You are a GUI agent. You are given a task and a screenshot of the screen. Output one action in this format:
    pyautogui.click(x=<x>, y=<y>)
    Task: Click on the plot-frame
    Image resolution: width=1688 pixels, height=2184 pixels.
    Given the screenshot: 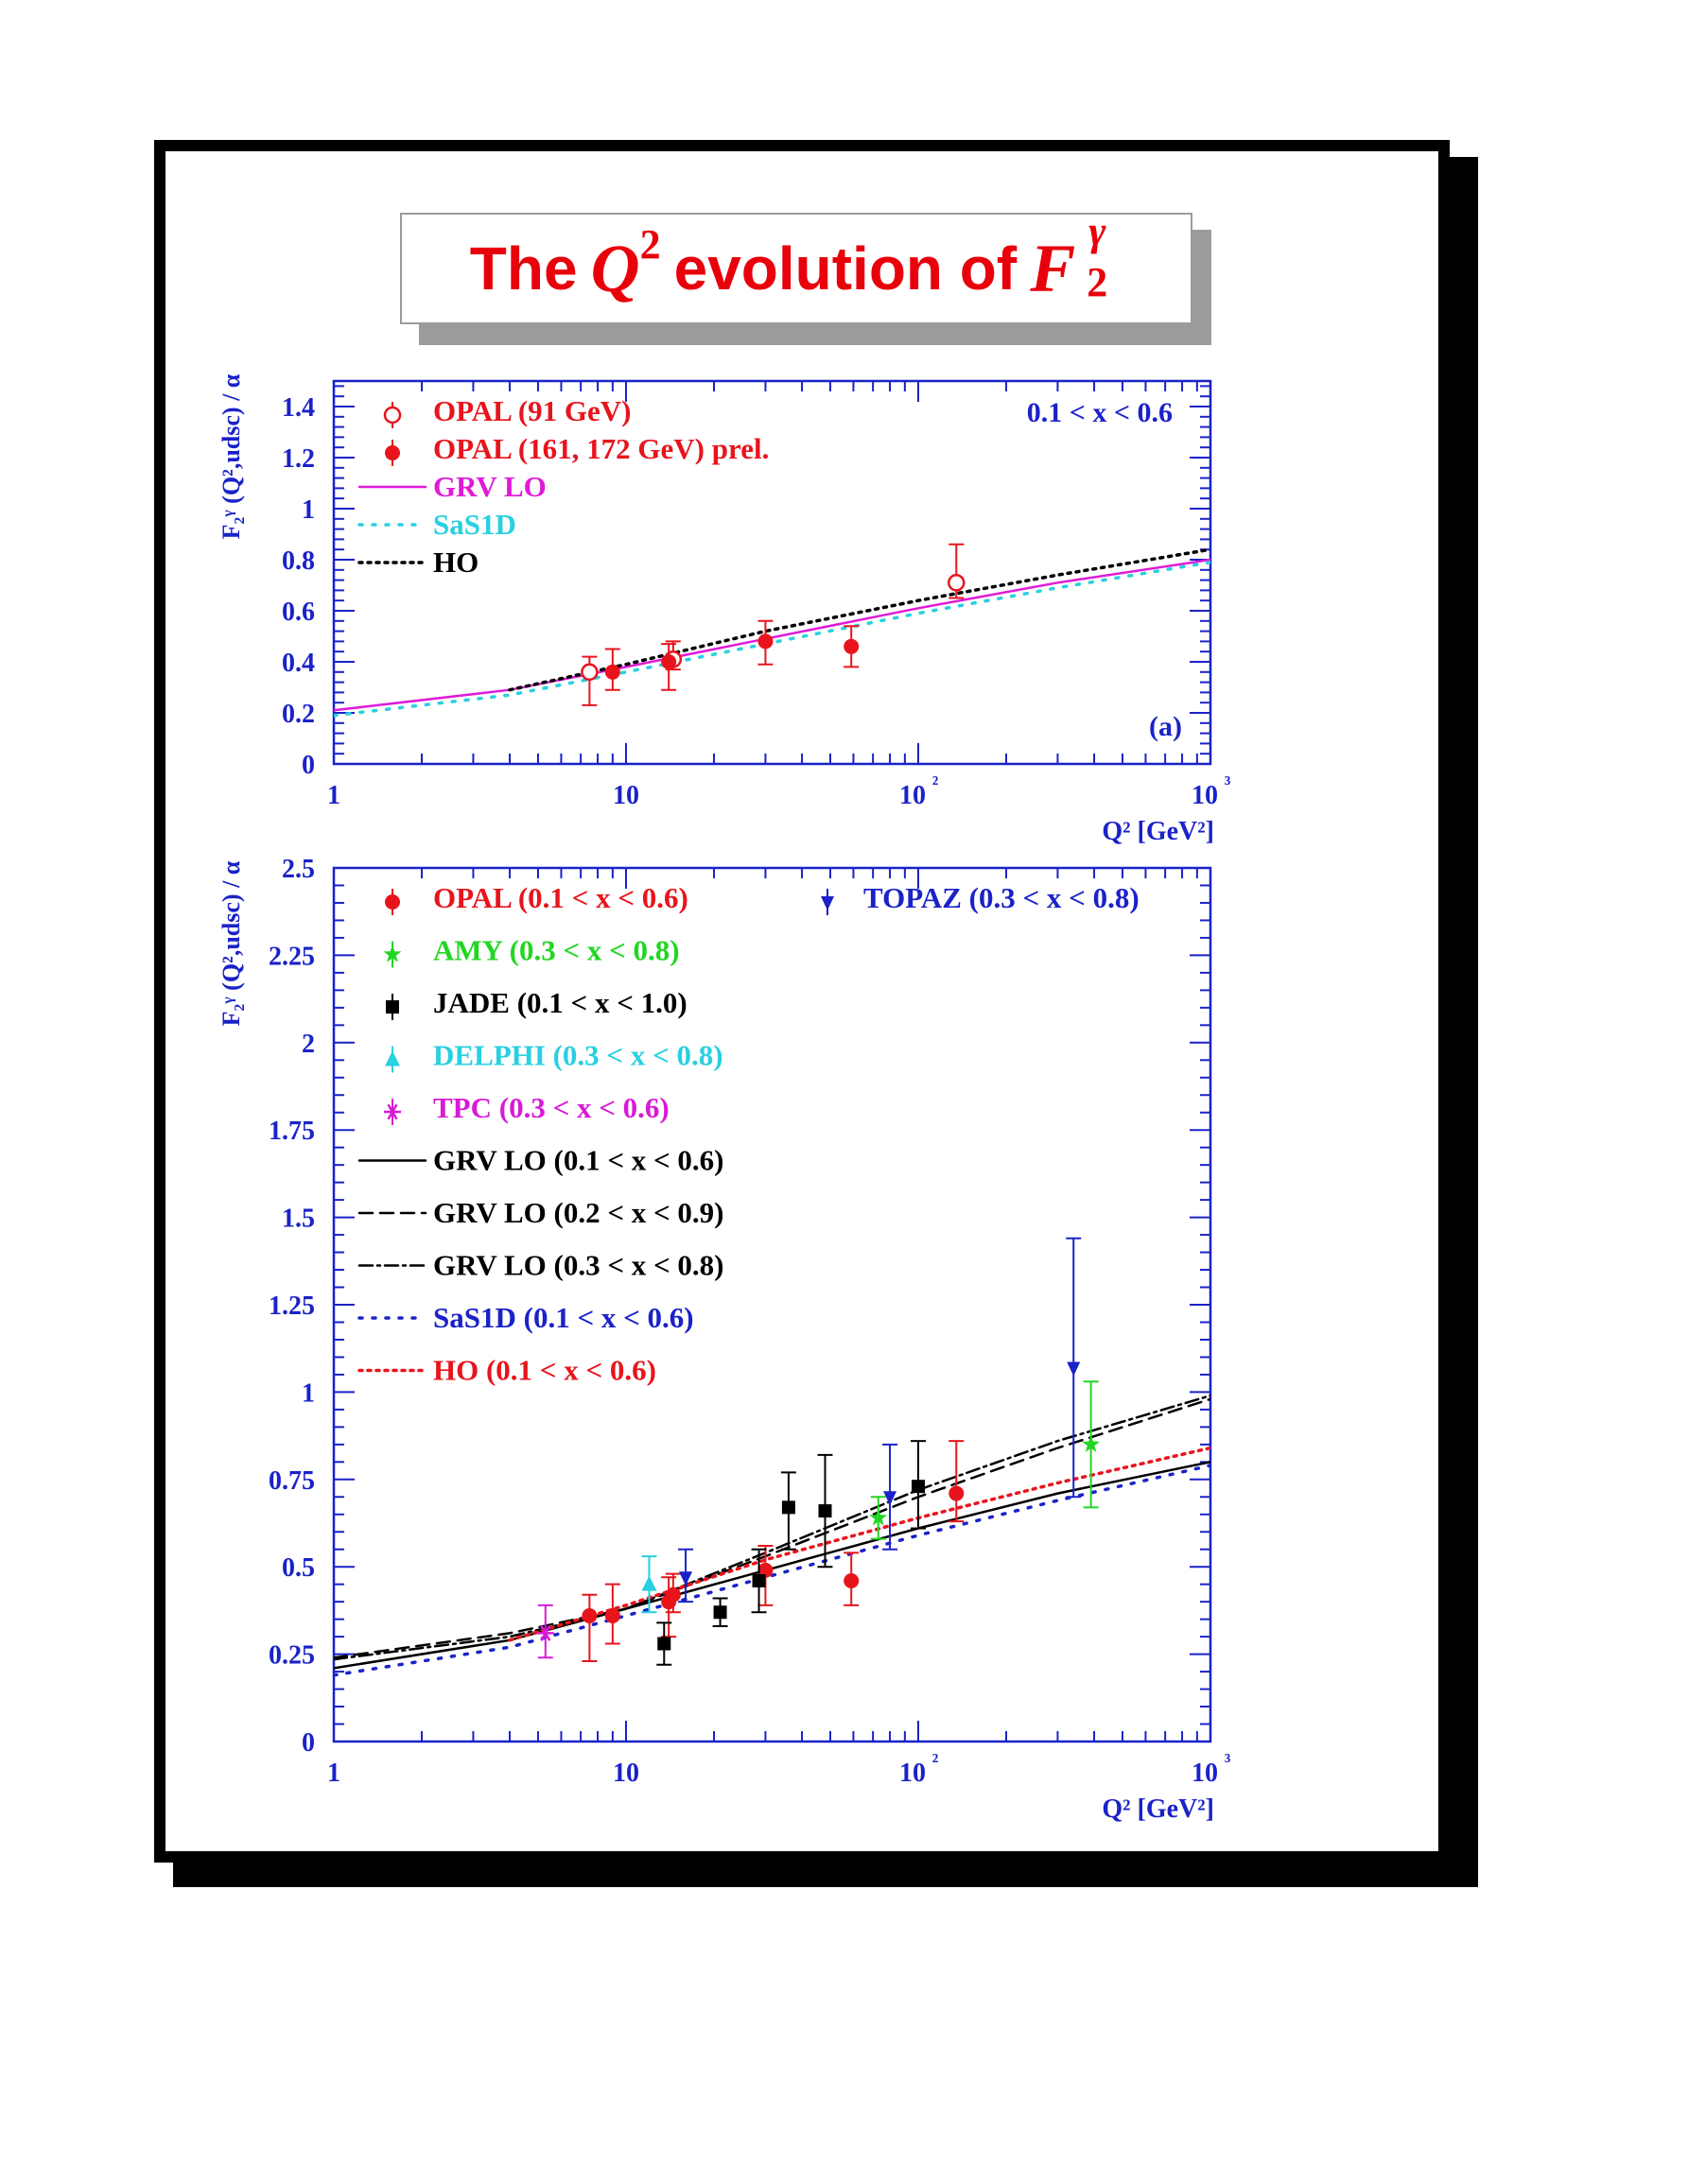 What is the action you would take?
    pyautogui.click(x=772, y=572)
    